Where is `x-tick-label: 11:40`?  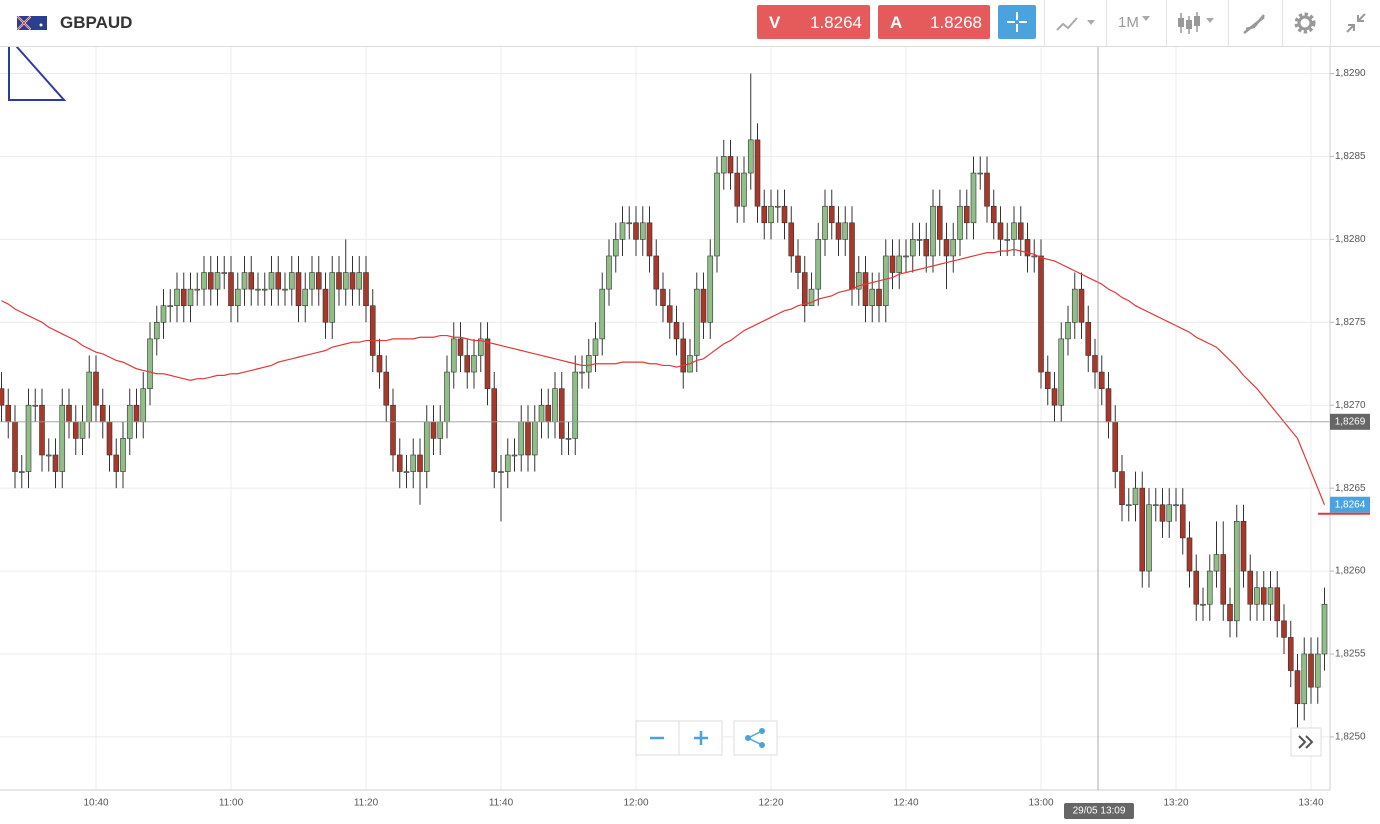 x-tick-label: 11:40 is located at coordinates (501, 803).